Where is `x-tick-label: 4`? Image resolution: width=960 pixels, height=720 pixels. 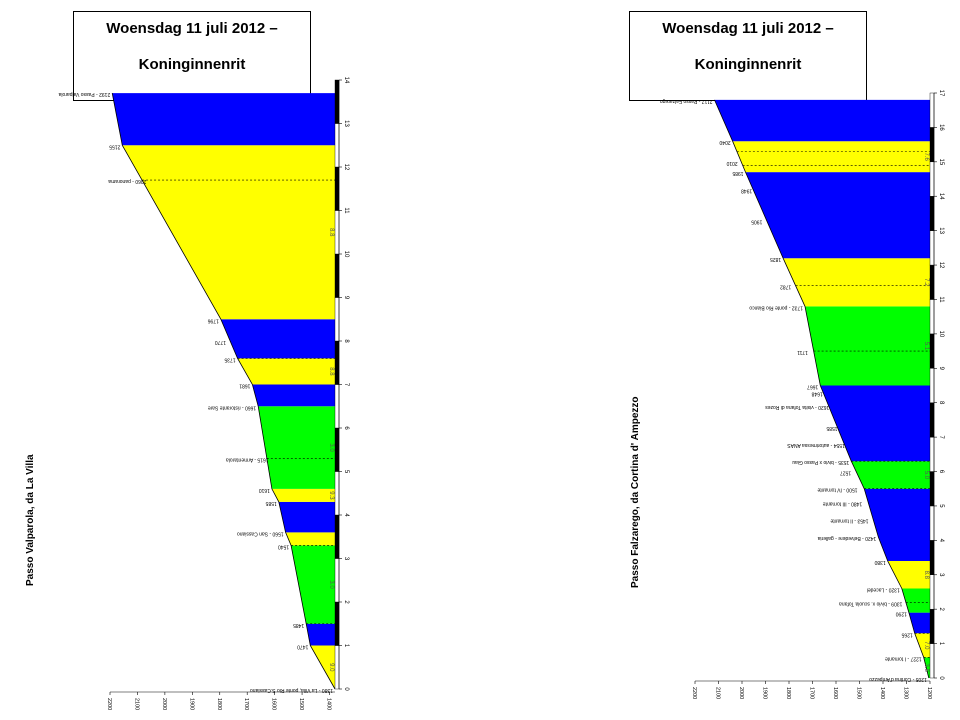
x-tick-label: 4 is located at coordinates (346, 515).